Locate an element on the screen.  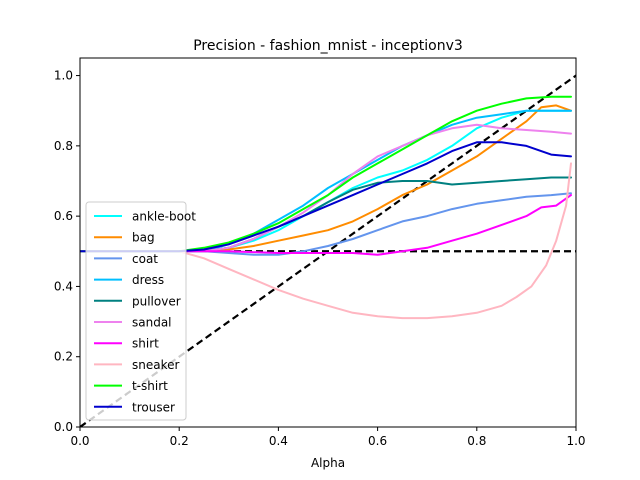
chart-title: Precision - fashion_mnist - inceptionv3 is located at coordinates (328, 46).